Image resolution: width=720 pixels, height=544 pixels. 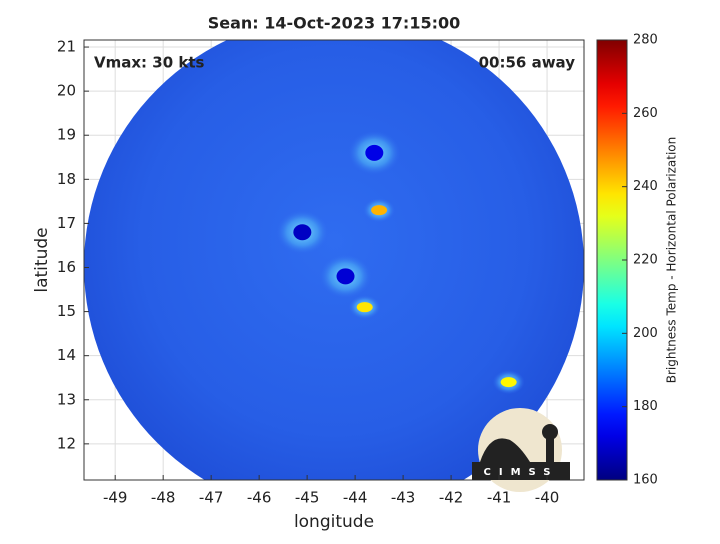 I want to click on x-tick-label: -48, so click(x=163, y=498).